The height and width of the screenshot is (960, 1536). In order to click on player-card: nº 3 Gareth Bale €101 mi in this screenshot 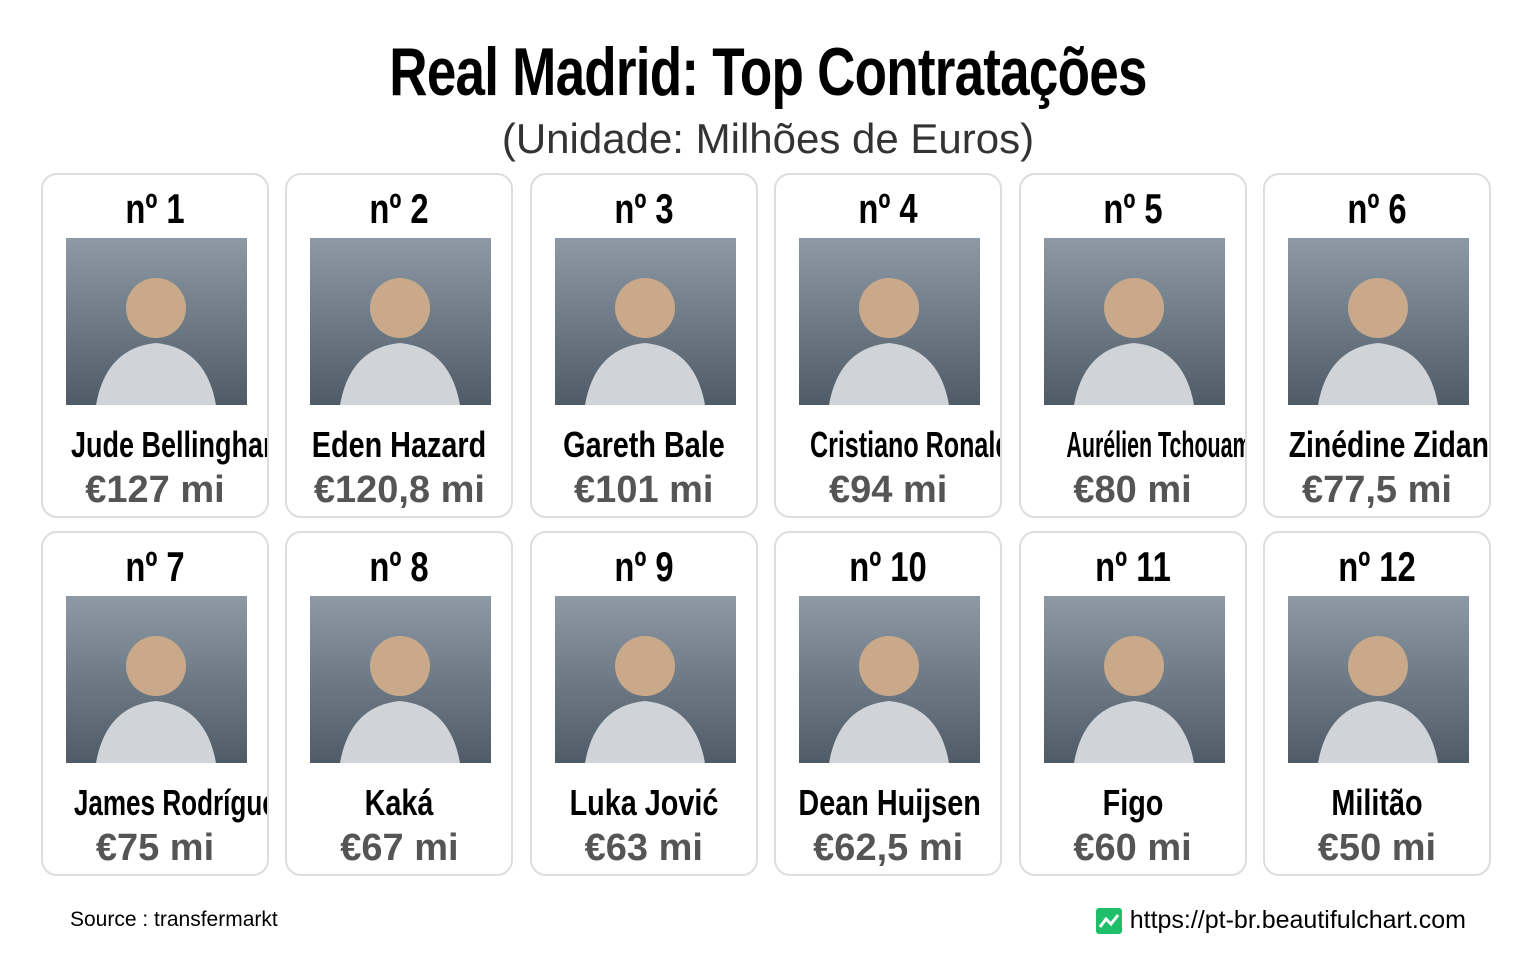, I will do `click(643, 345)`.